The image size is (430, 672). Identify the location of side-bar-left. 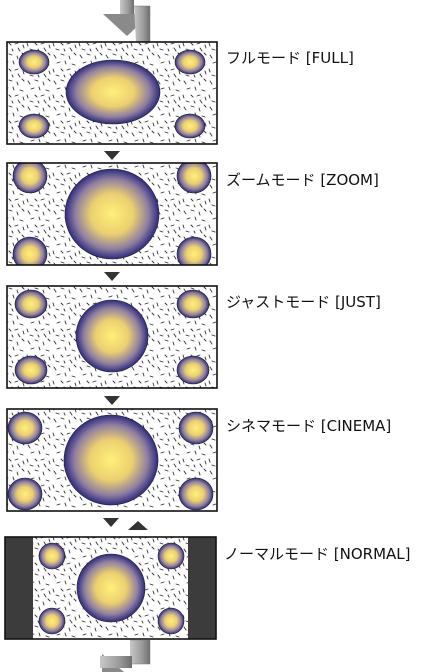
(19, 588).